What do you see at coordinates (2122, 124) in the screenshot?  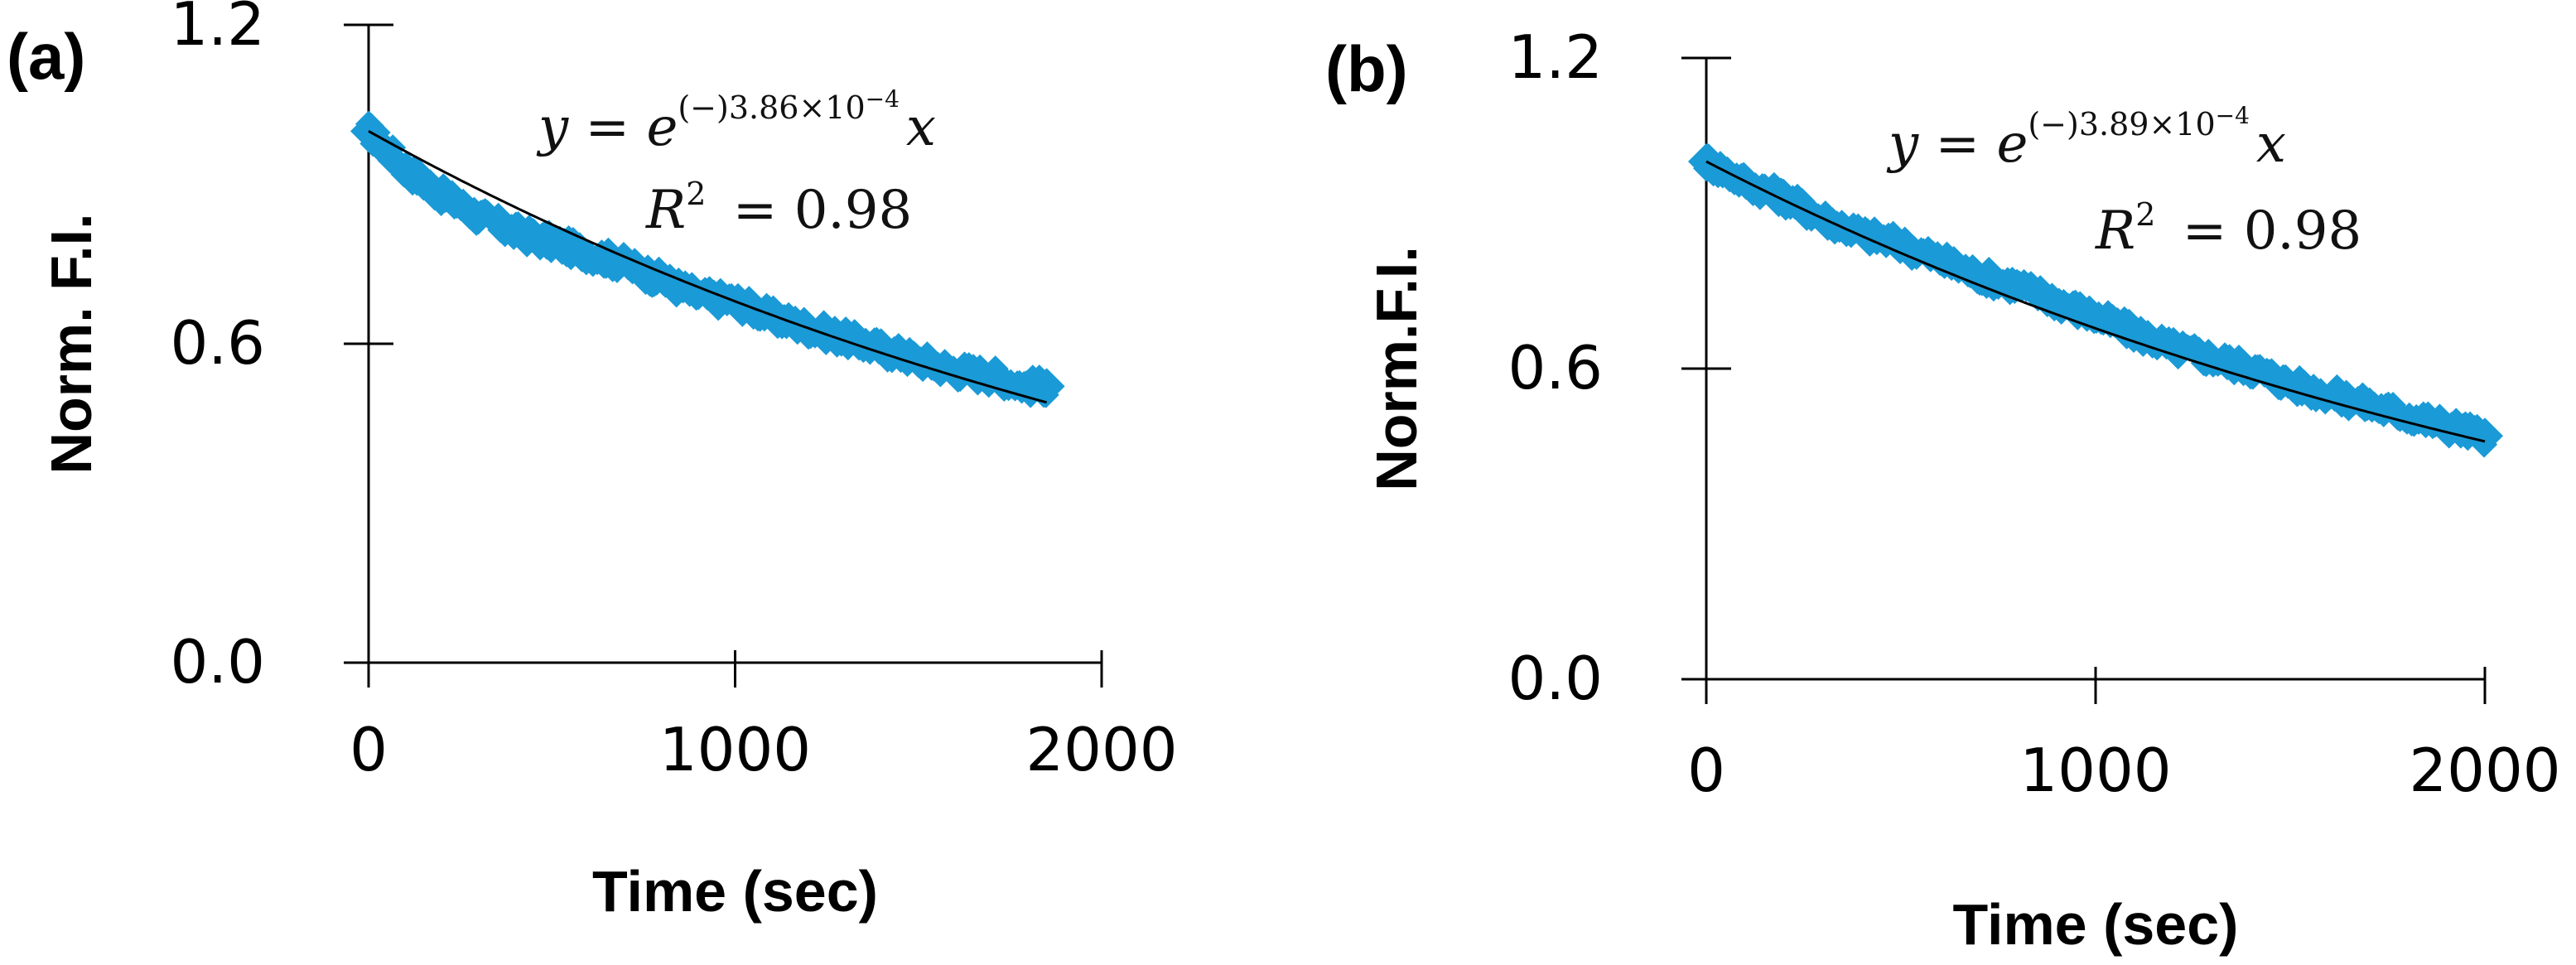 I see `equation-exponent: (−)3.89×10` at bounding box center [2122, 124].